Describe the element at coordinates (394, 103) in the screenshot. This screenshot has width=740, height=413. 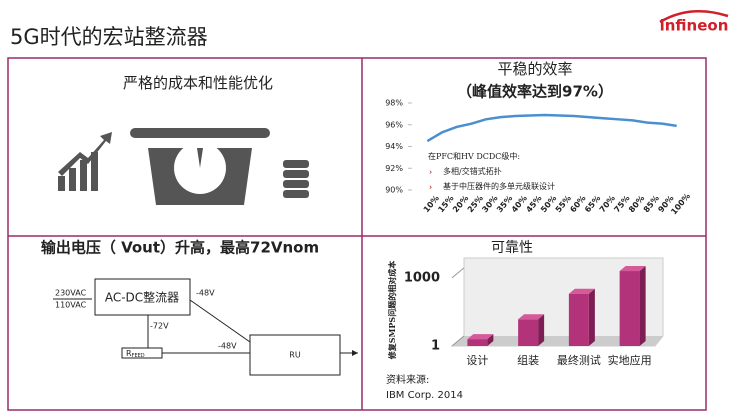
I see `y-tick-label: 98%` at that location.